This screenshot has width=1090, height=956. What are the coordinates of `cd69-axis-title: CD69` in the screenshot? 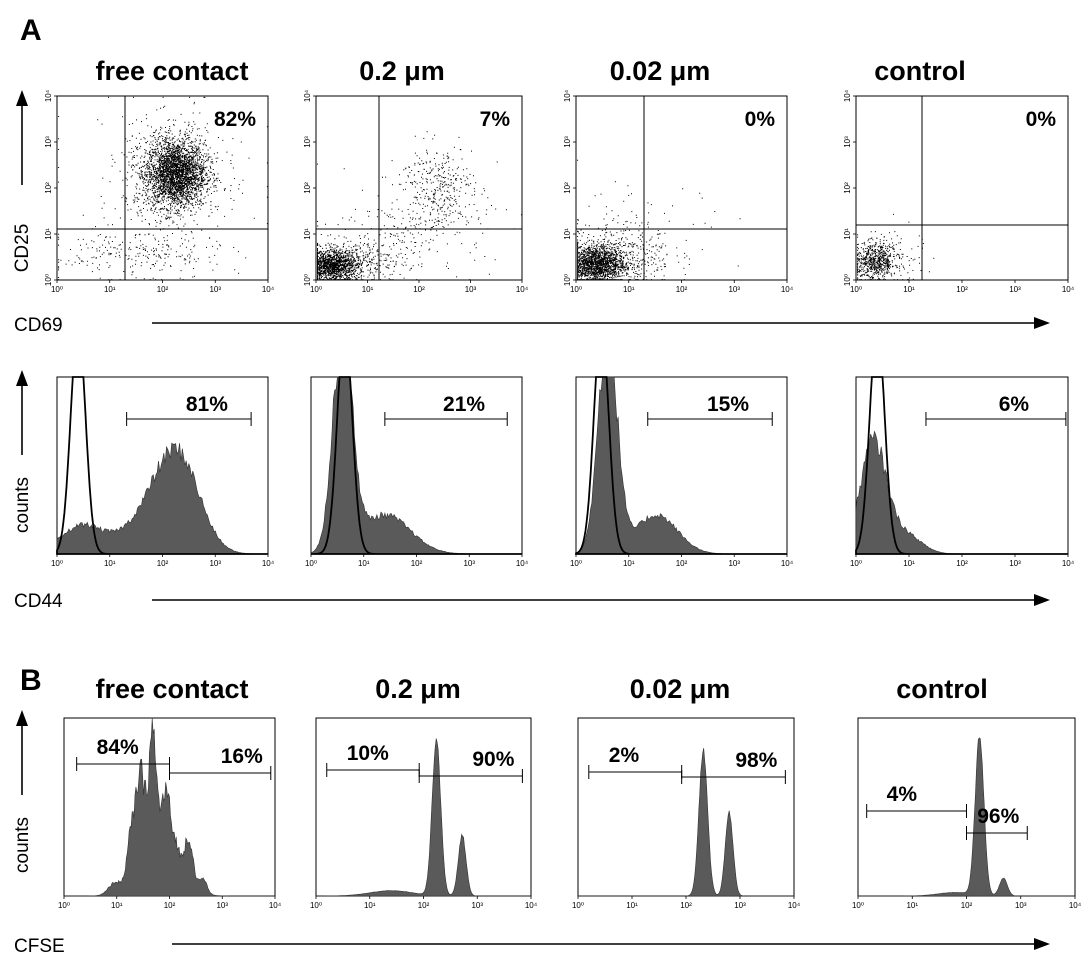 It's located at (38, 325).